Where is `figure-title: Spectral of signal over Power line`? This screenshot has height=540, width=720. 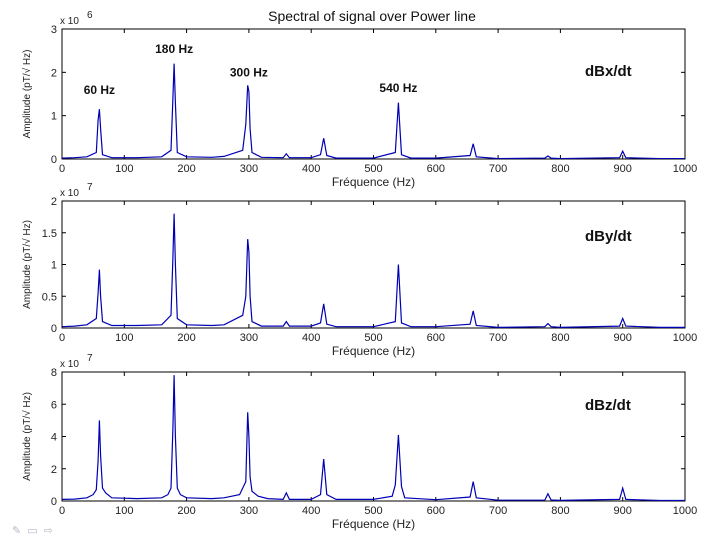
figure-title: Spectral of signal over Power line is located at coordinates (372, 16).